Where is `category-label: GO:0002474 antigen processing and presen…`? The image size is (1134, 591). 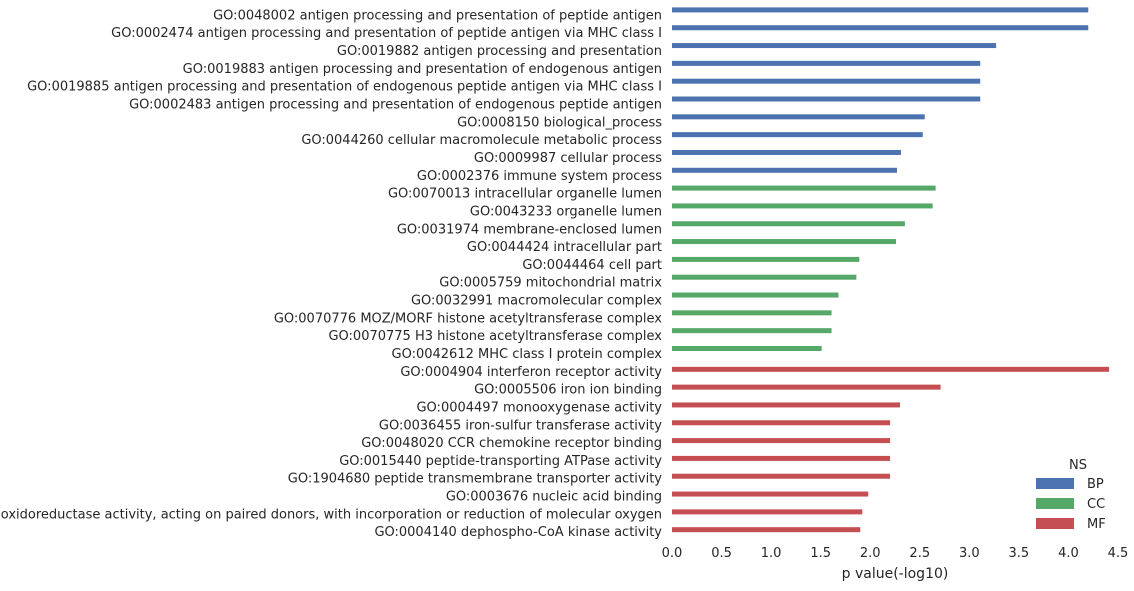 category-label: GO:0002474 antigen processing and presen… is located at coordinates (386, 33).